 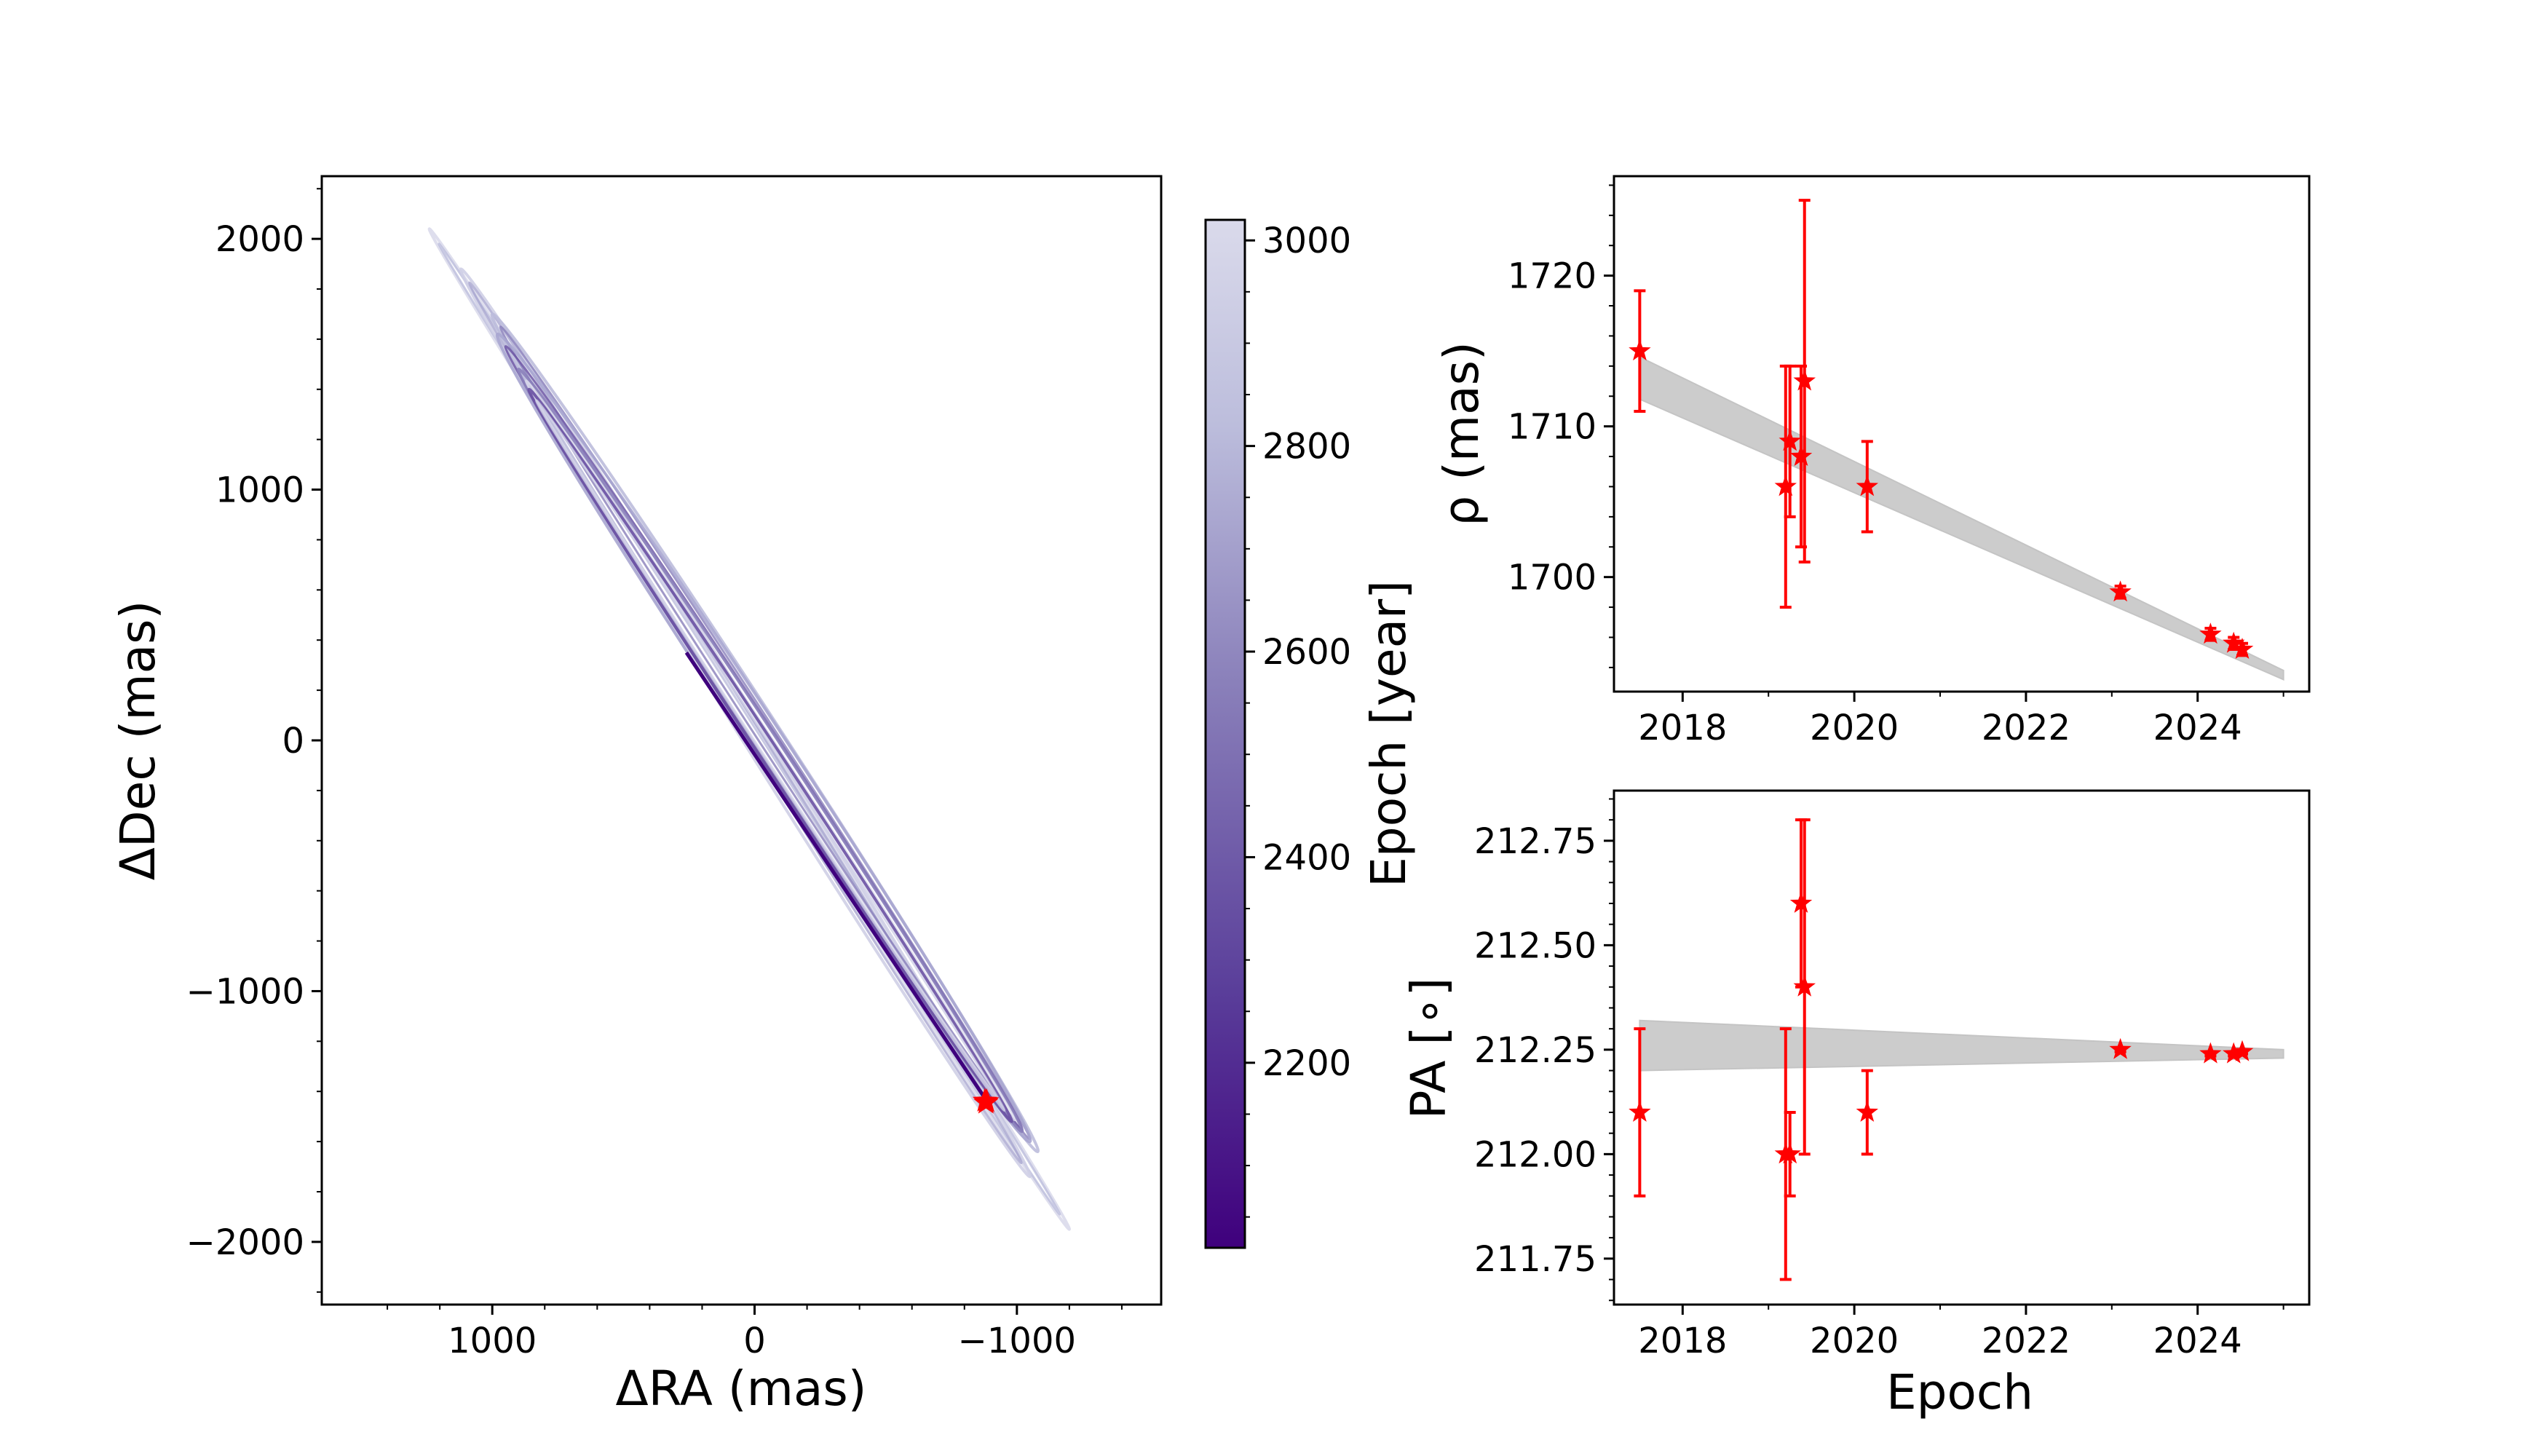 I want to click on separation-y-tick-label: 1700, so click(x=1552, y=578).